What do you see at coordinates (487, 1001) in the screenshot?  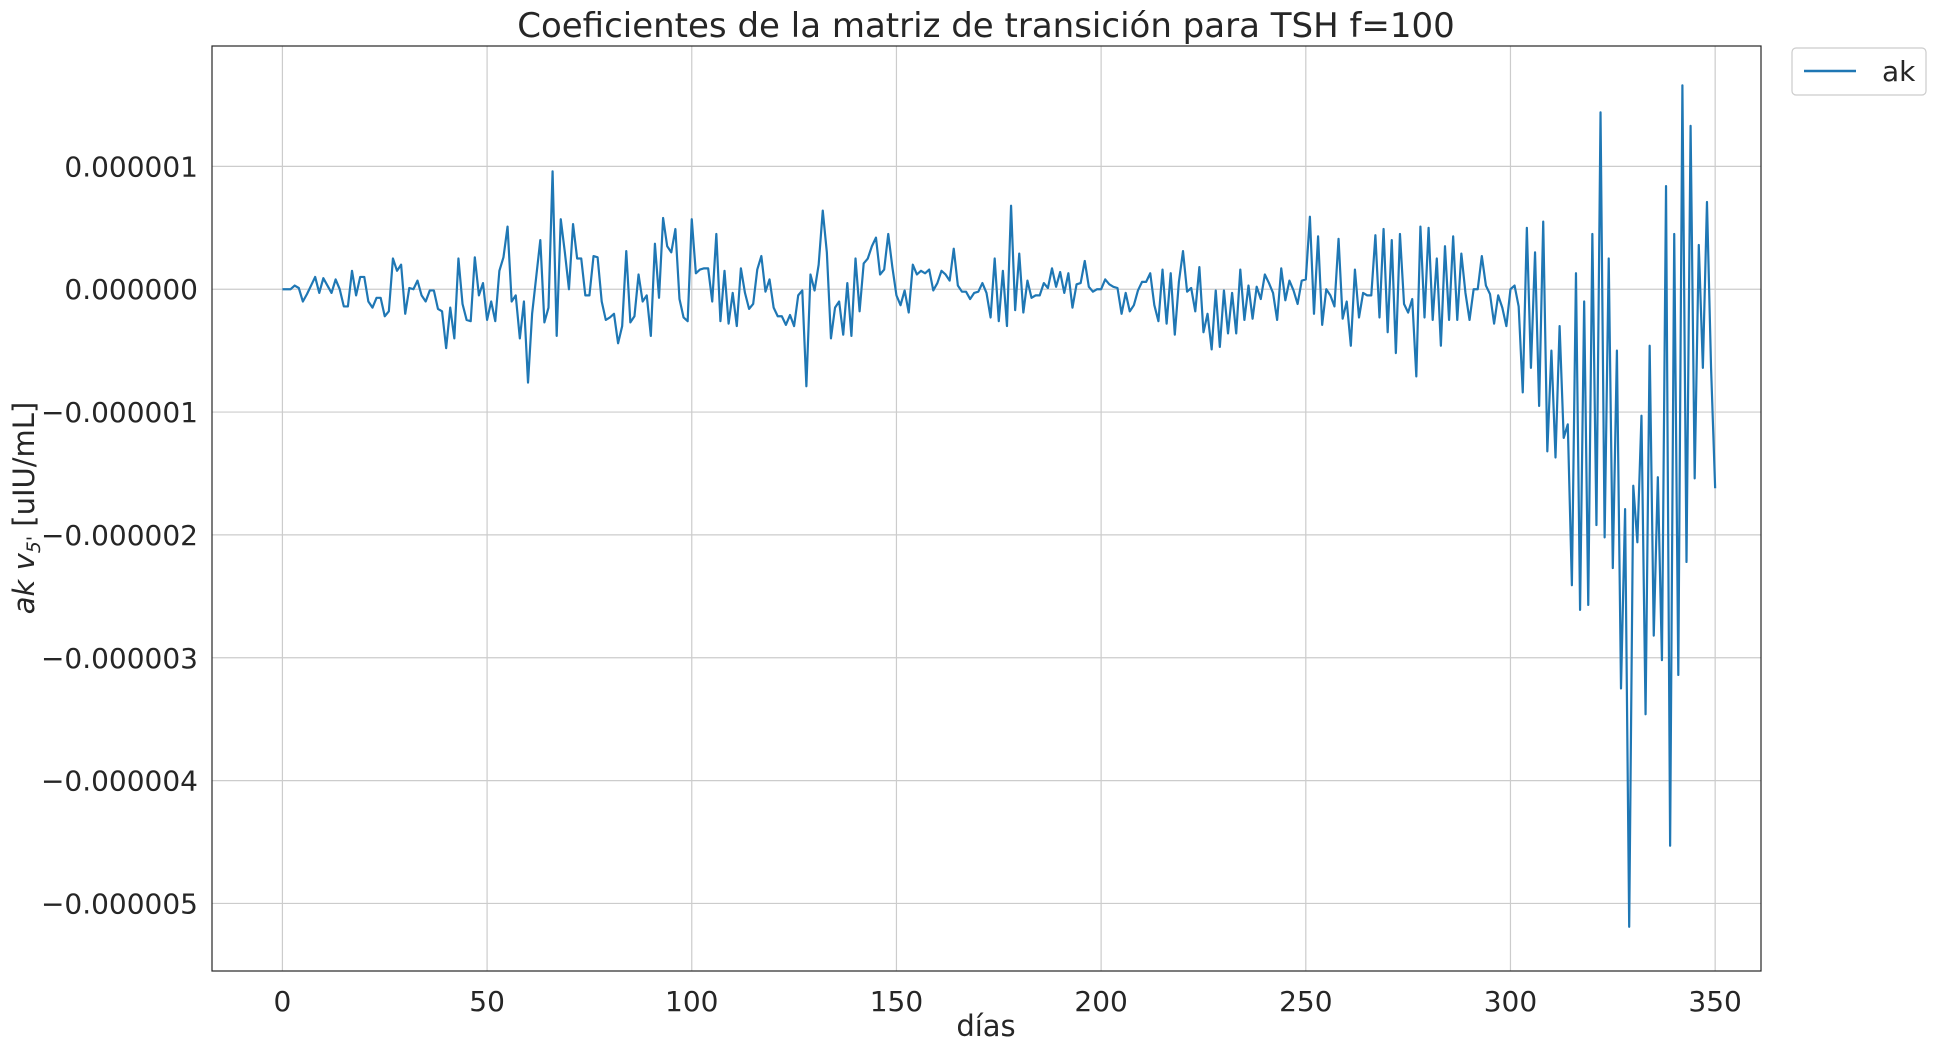 I see `x-tick-label: 50` at bounding box center [487, 1001].